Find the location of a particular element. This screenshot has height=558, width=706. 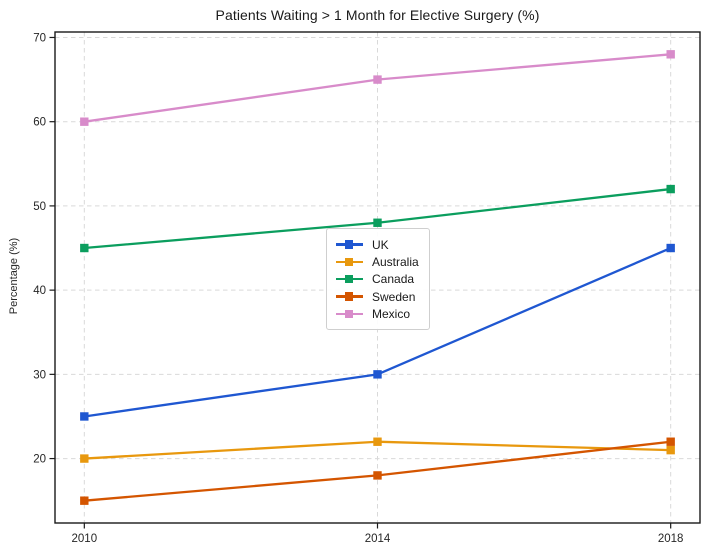

y-tick-label: 40 is located at coordinates (39, 291).